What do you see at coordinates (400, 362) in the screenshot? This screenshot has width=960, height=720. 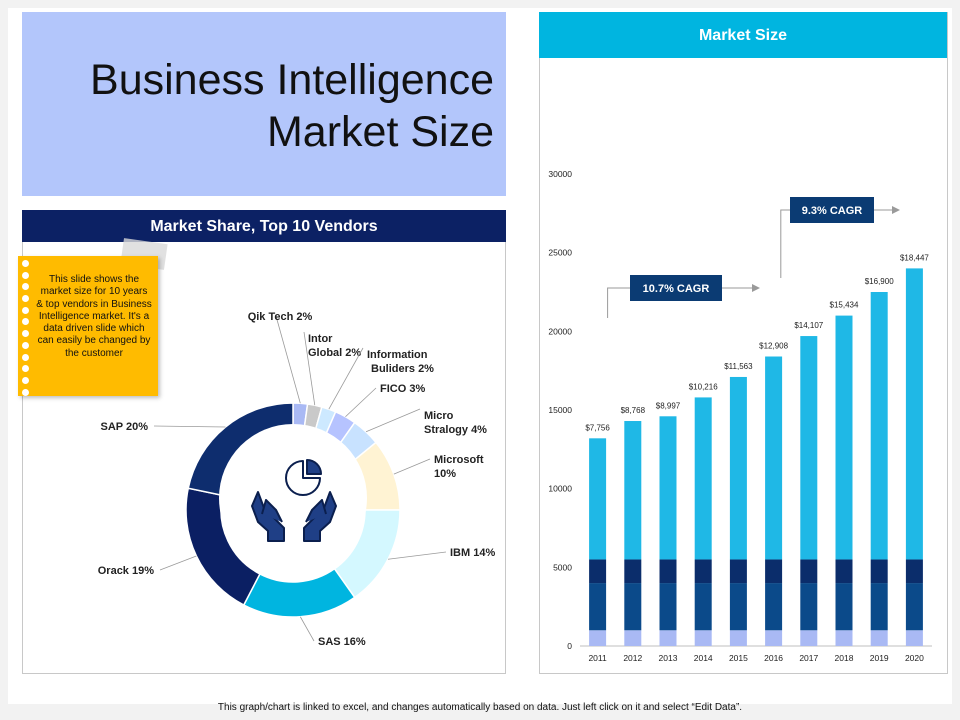 I see `slice-label: Information Buliders 2%` at bounding box center [400, 362].